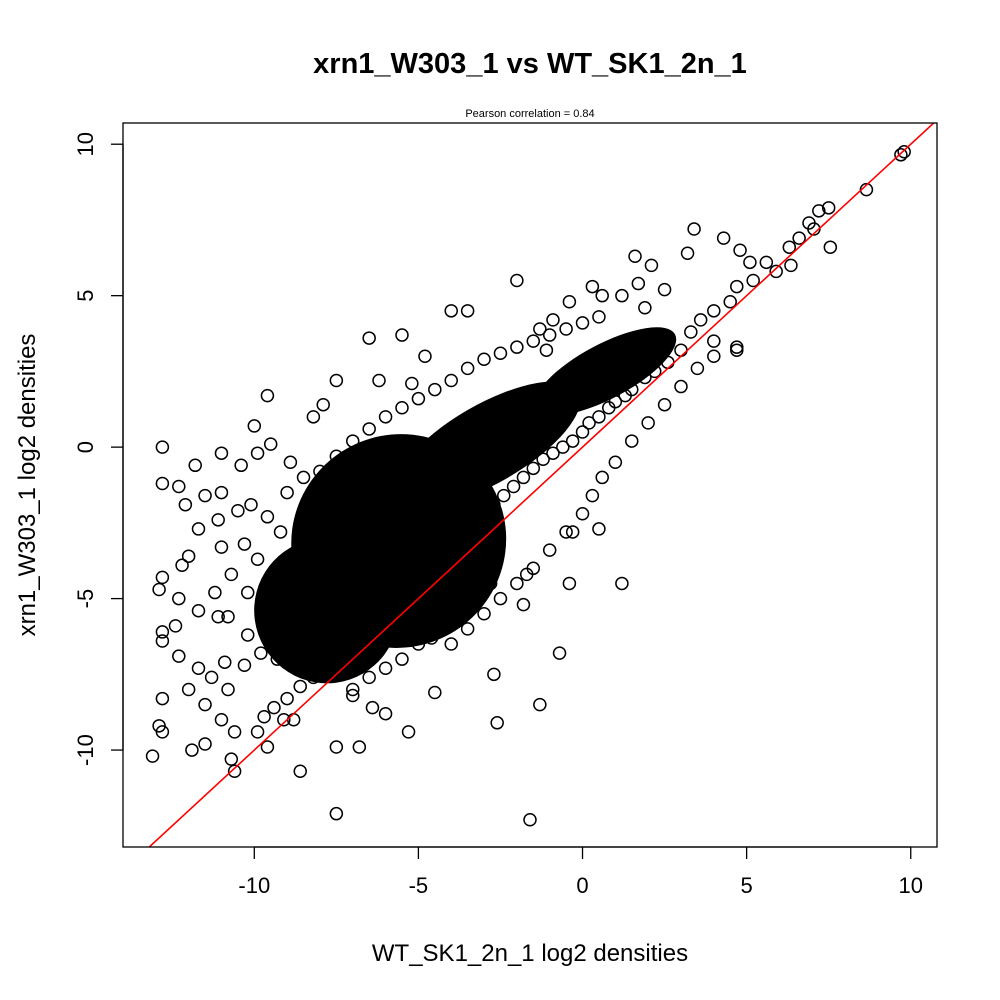  What do you see at coordinates (582, 885) in the screenshot?
I see `x-tick-label: 0` at bounding box center [582, 885].